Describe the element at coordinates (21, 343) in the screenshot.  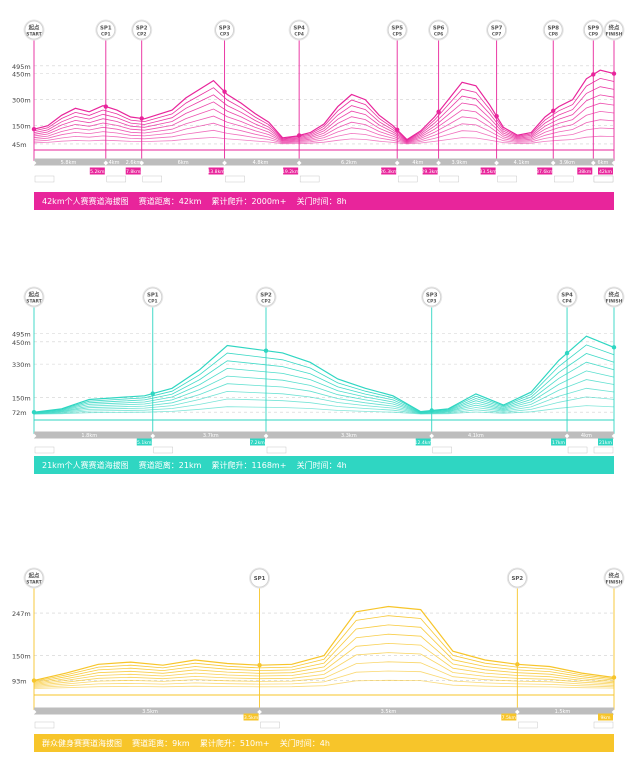
I see `y-tick-label: 450m` at that location.